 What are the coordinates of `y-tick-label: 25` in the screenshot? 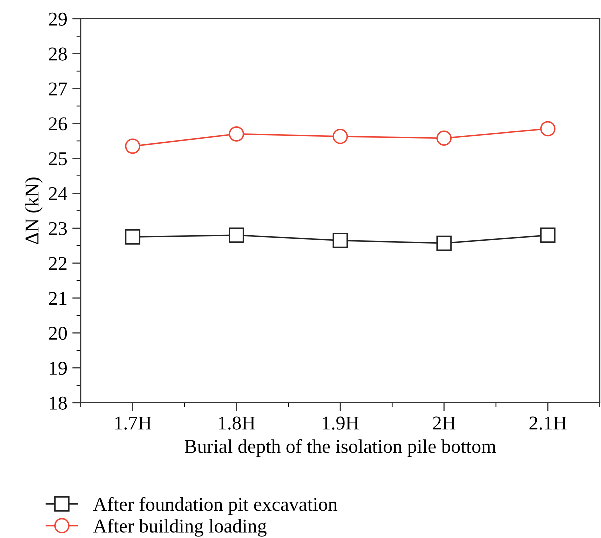 It's located at (58, 159).